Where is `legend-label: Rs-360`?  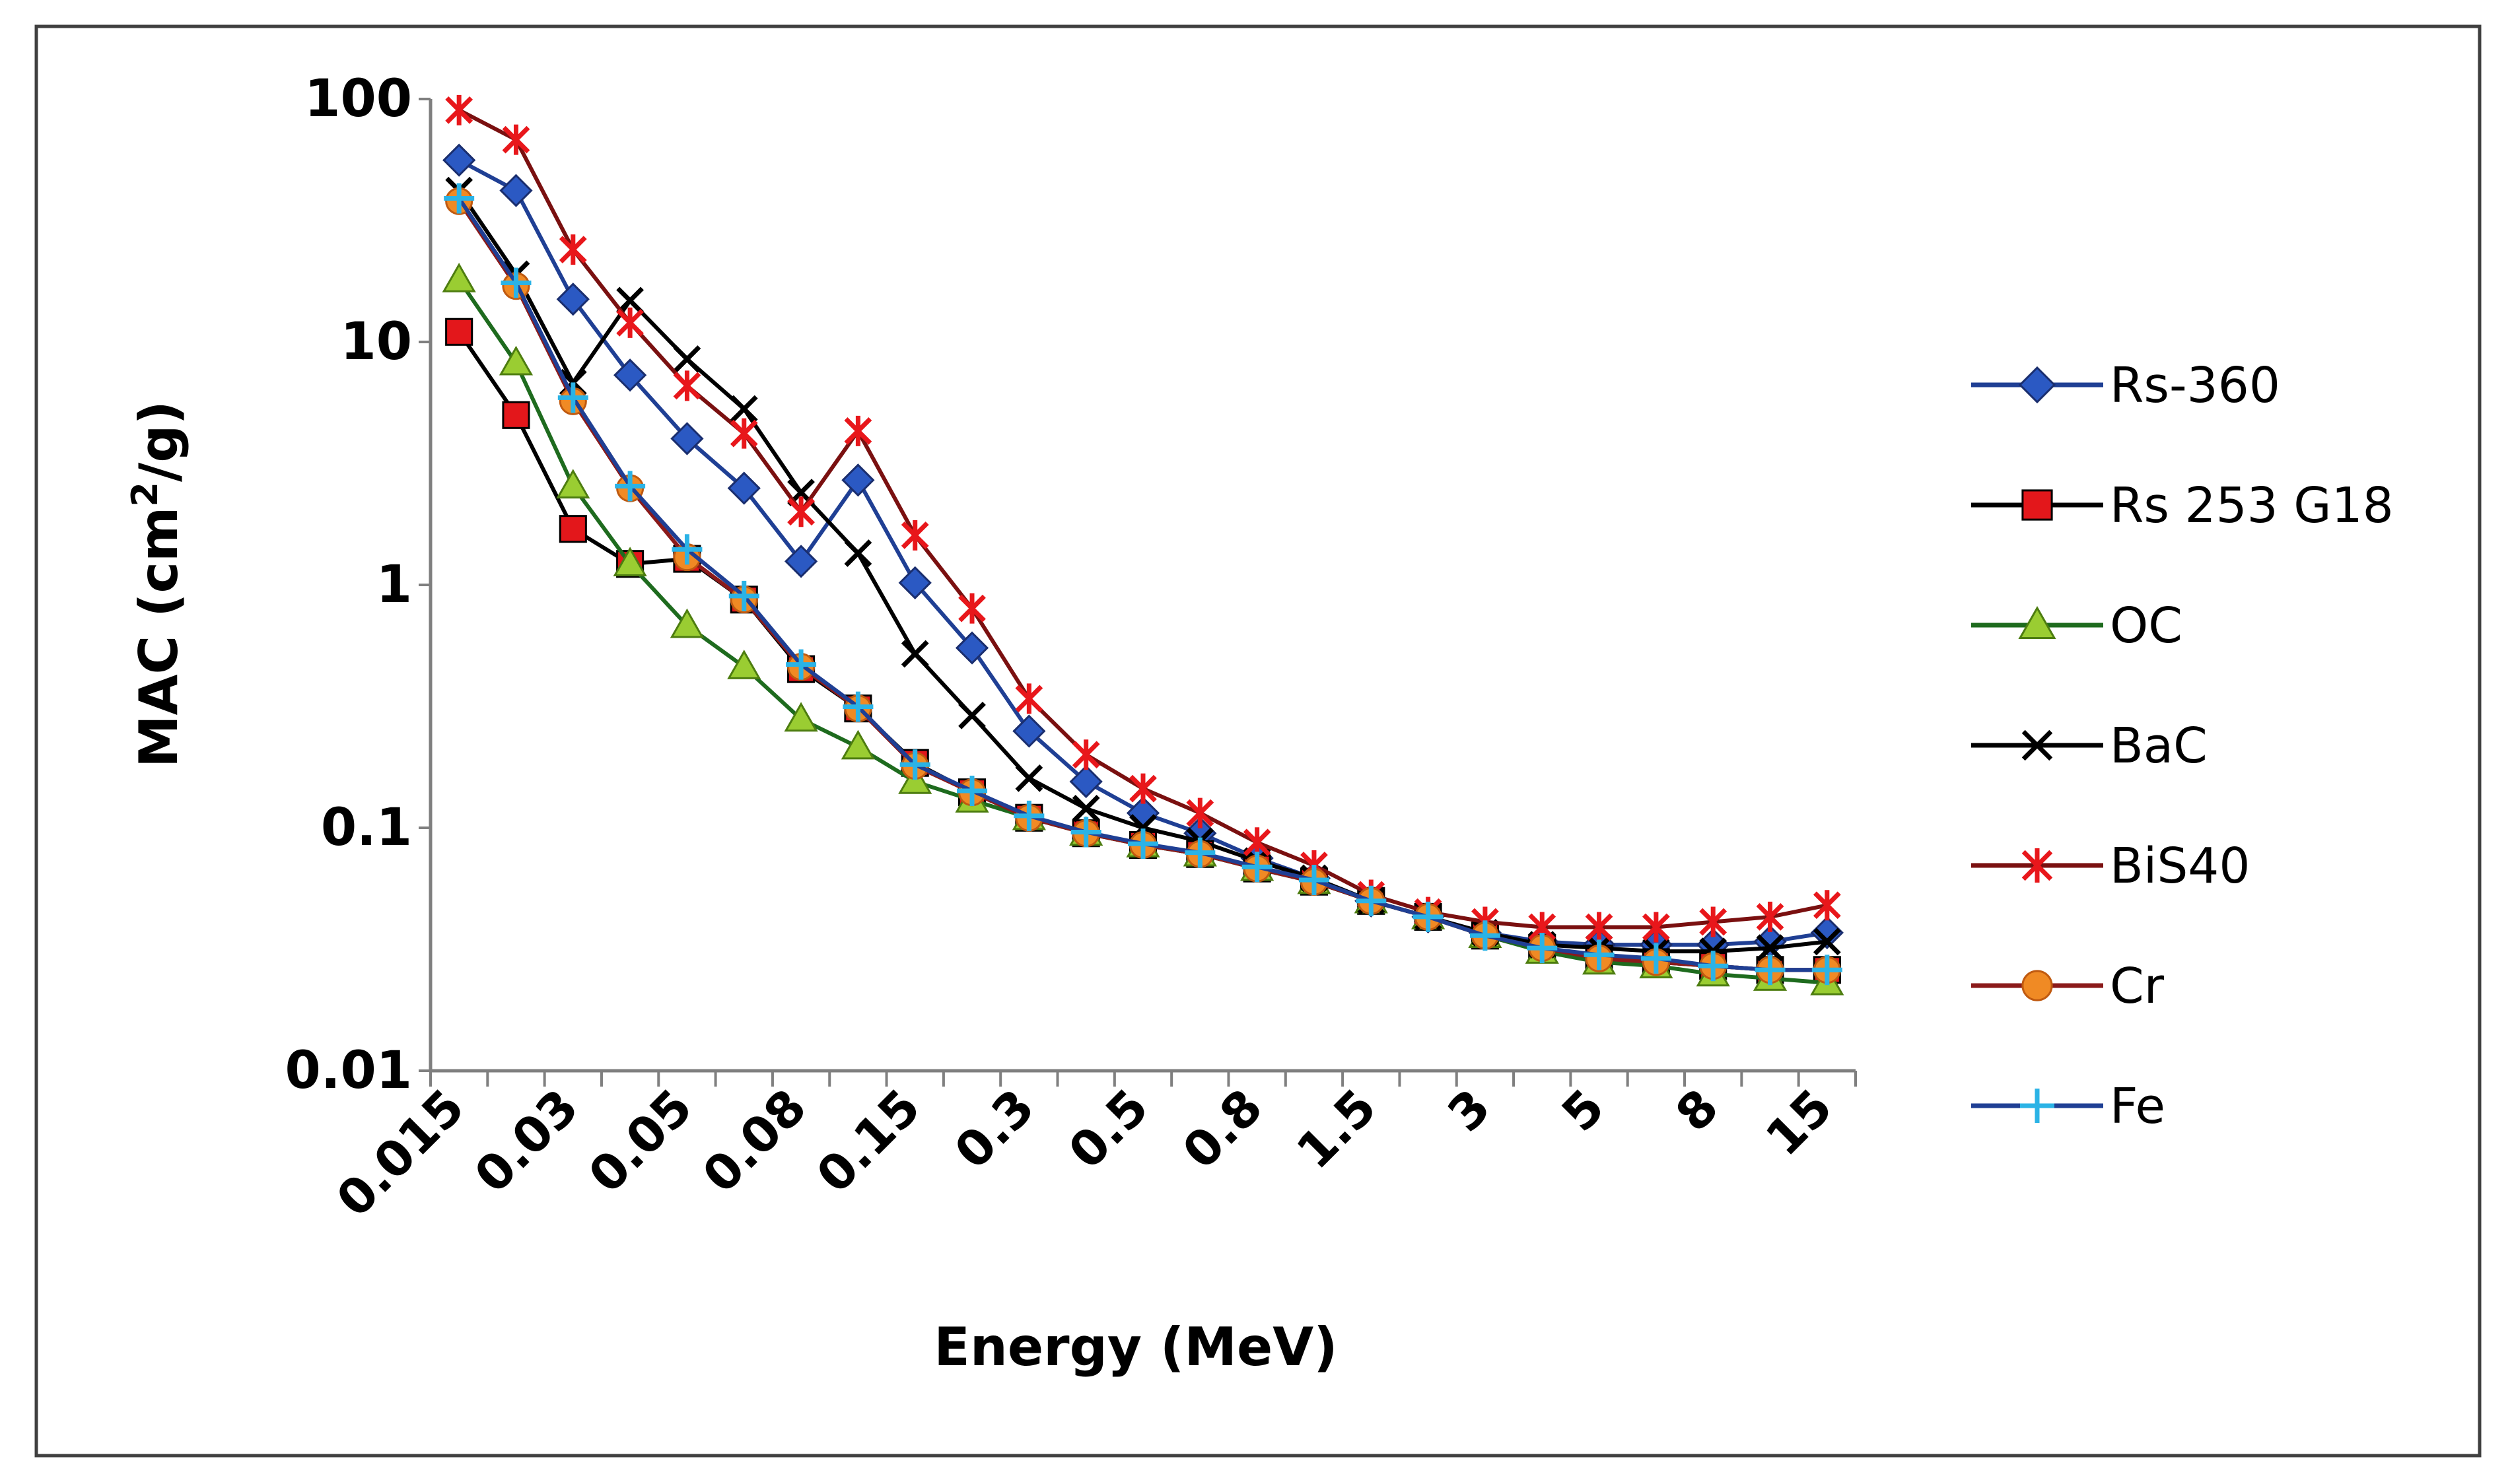
legend-label: Rs-360 is located at coordinates (2195, 385).